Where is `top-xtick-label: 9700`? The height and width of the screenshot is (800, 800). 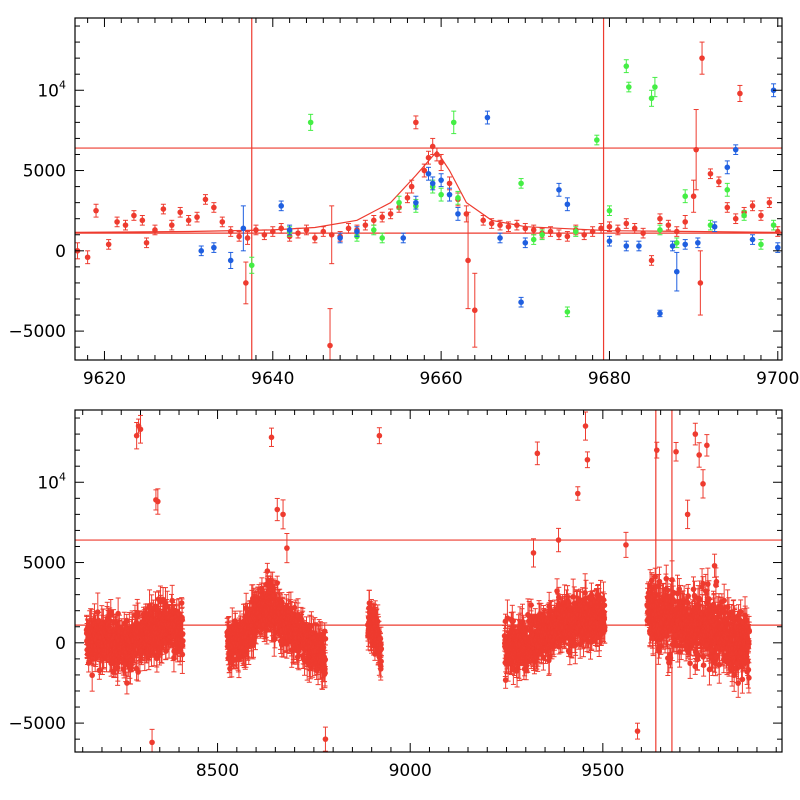
top-xtick-label: 9700 is located at coordinates (777, 379).